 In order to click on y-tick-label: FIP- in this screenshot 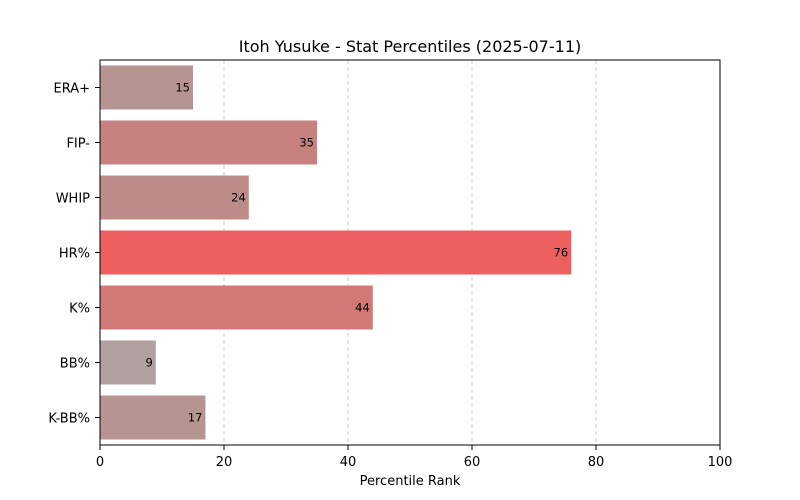, I will do `click(78, 144)`.